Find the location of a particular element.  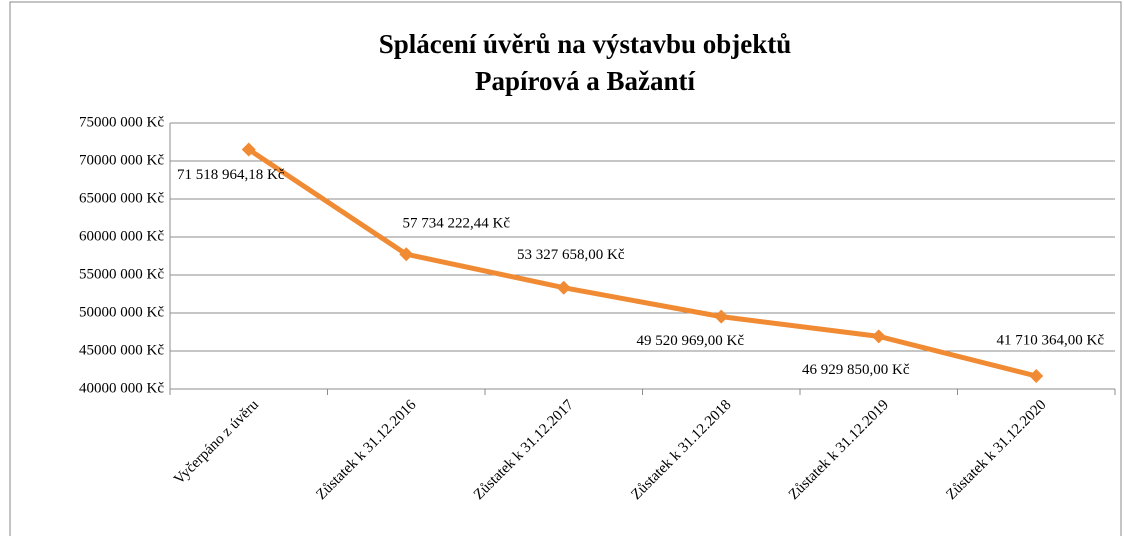

data-label: 46 929 850,00 Kč is located at coordinates (856, 370).